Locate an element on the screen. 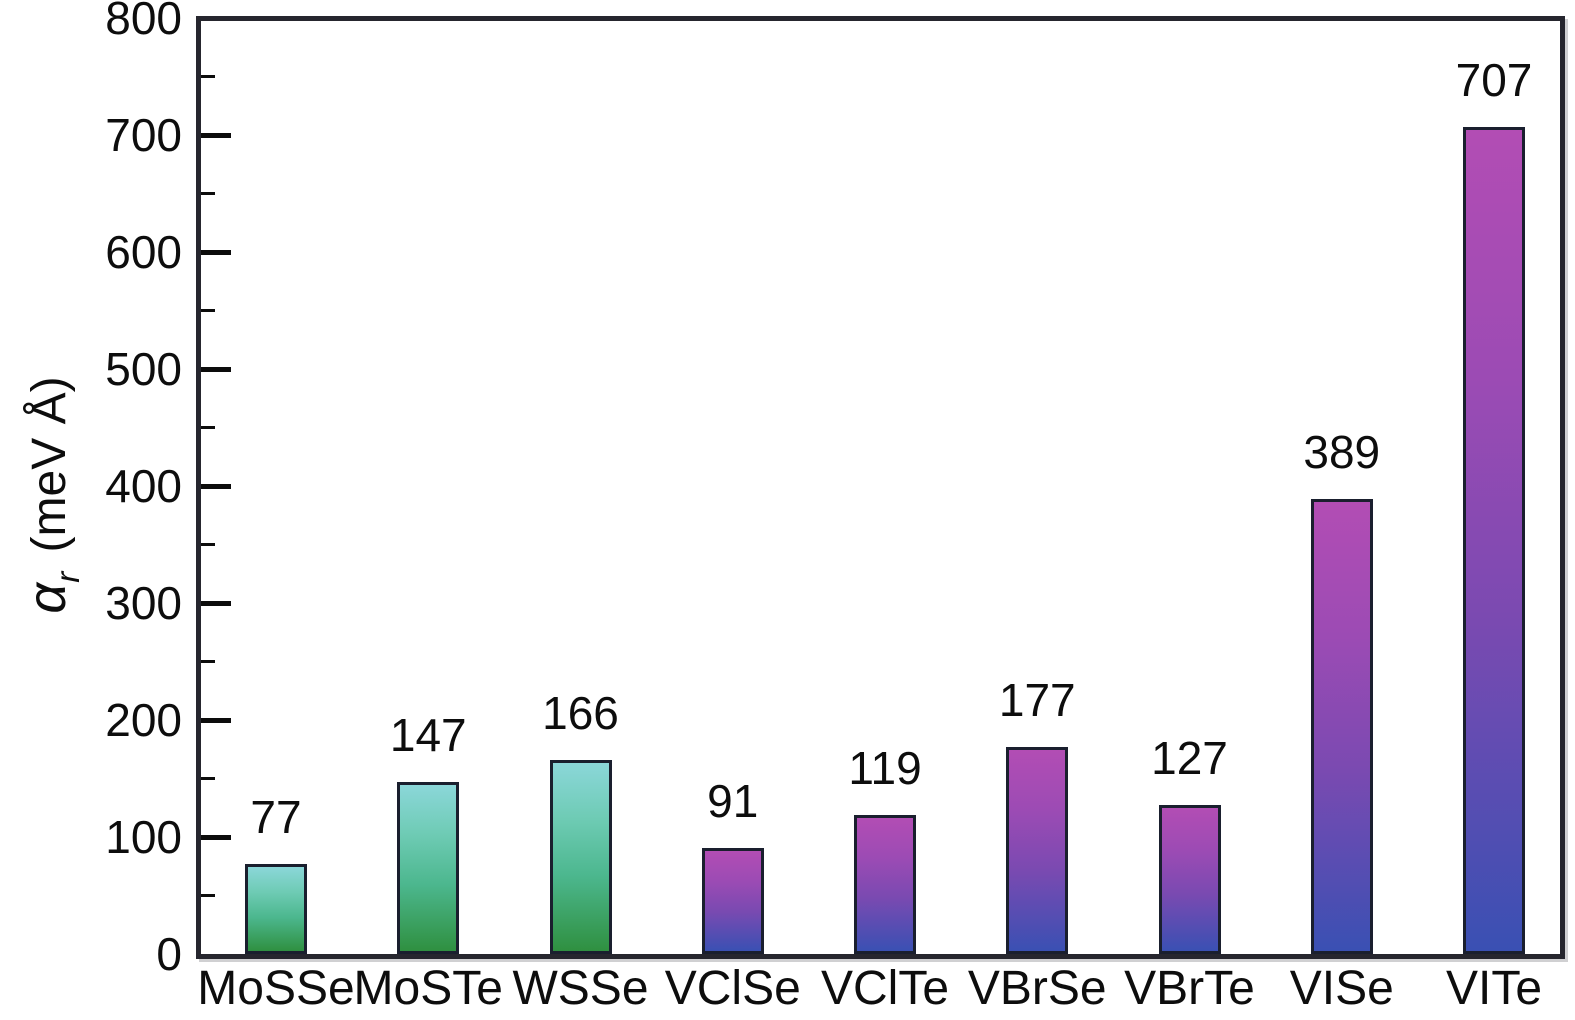 The image size is (1575, 1020). bar-value-label: 119 is located at coordinates (885, 767).